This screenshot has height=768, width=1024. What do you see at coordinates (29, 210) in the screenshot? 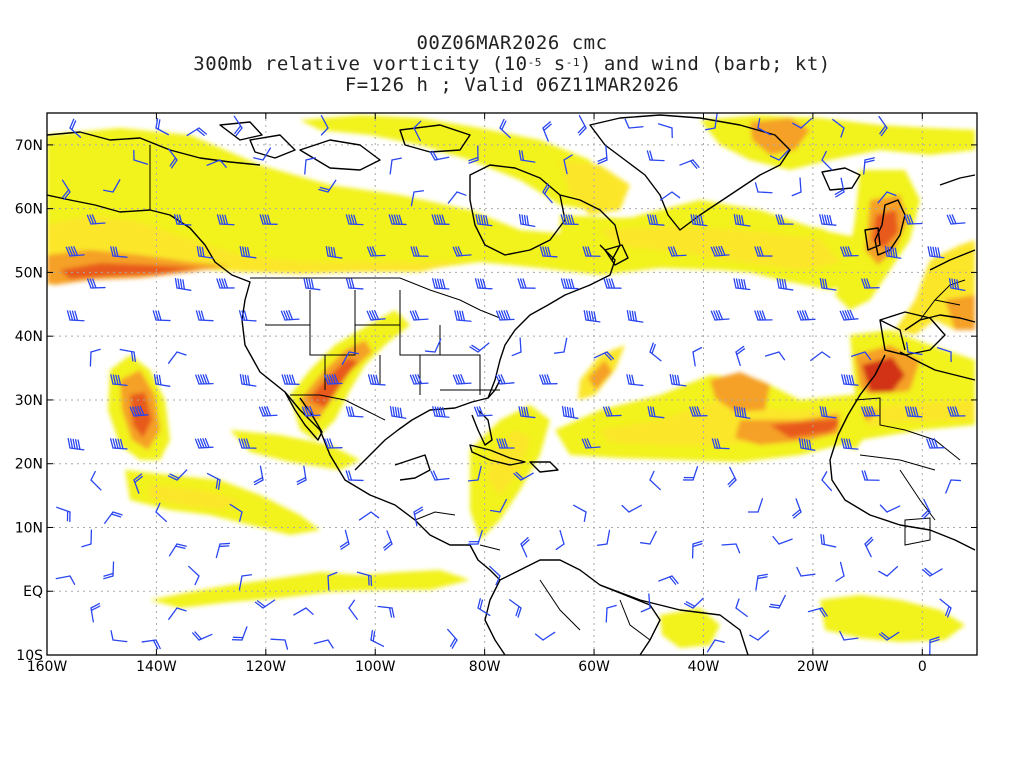
I see `lat-label: 60N` at bounding box center [29, 210].